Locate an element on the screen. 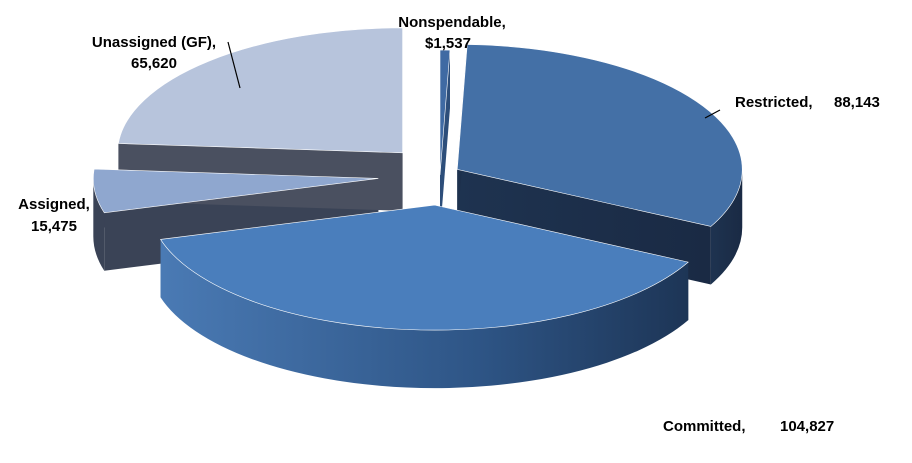  label-assigned-name: Assigned, is located at coordinates (54, 204).